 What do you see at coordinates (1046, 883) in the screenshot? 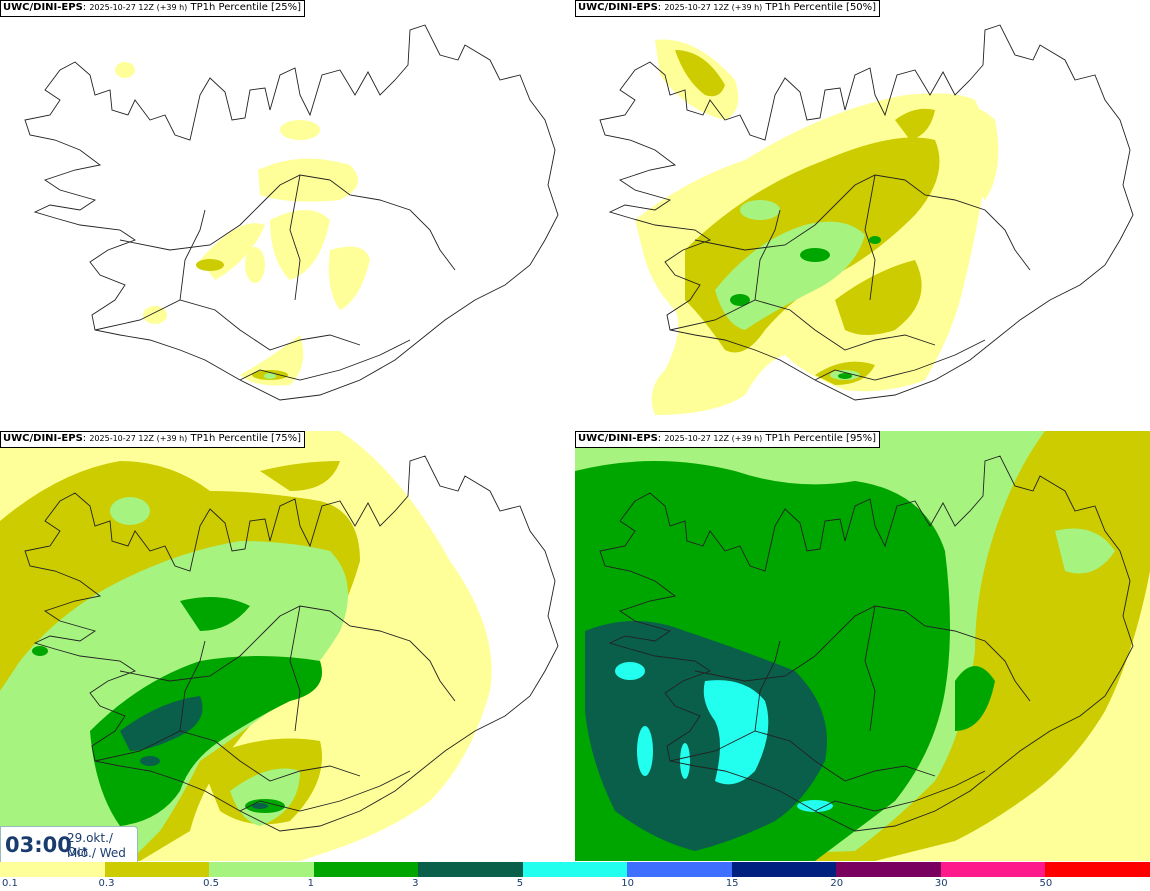
I see `legend-tick-label: 50` at bounding box center [1046, 883].